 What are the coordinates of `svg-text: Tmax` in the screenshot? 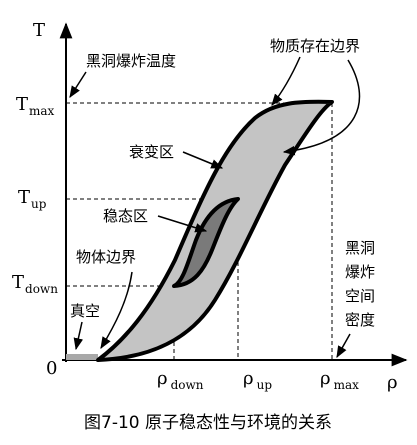 It's located at (35, 106).